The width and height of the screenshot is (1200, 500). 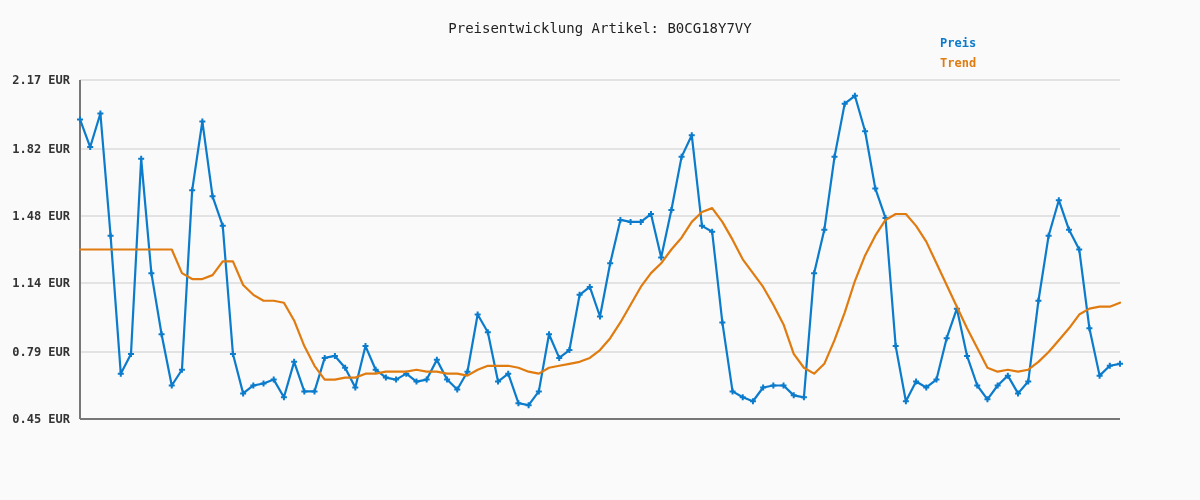 I want to click on y-tick-label: 1.82 EUR, so click(x=41, y=149).